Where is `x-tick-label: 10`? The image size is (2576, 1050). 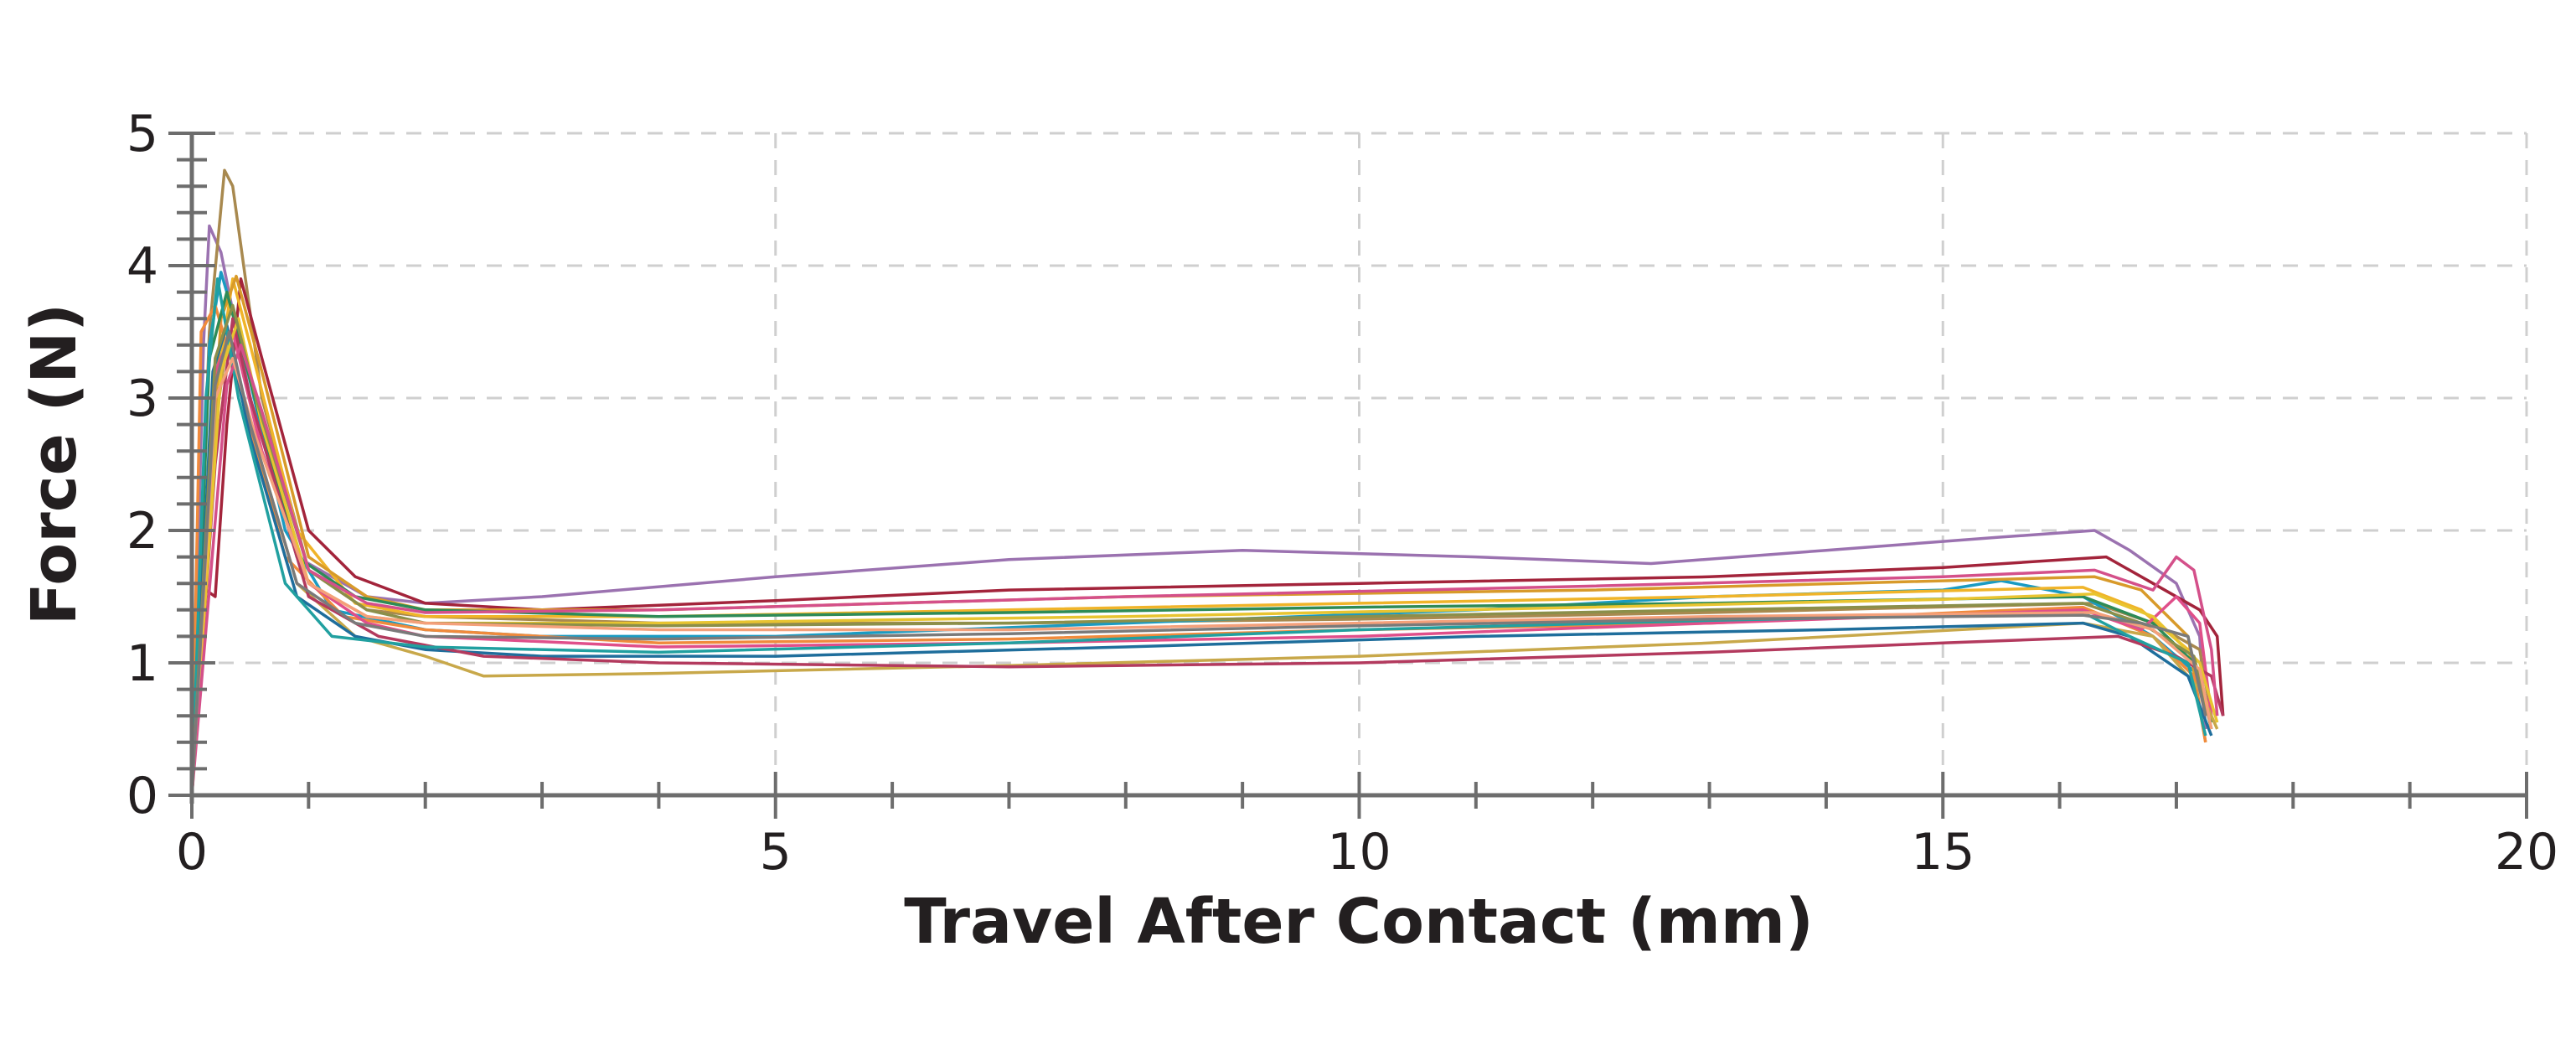
x-tick-label: 10 is located at coordinates (1359, 852).